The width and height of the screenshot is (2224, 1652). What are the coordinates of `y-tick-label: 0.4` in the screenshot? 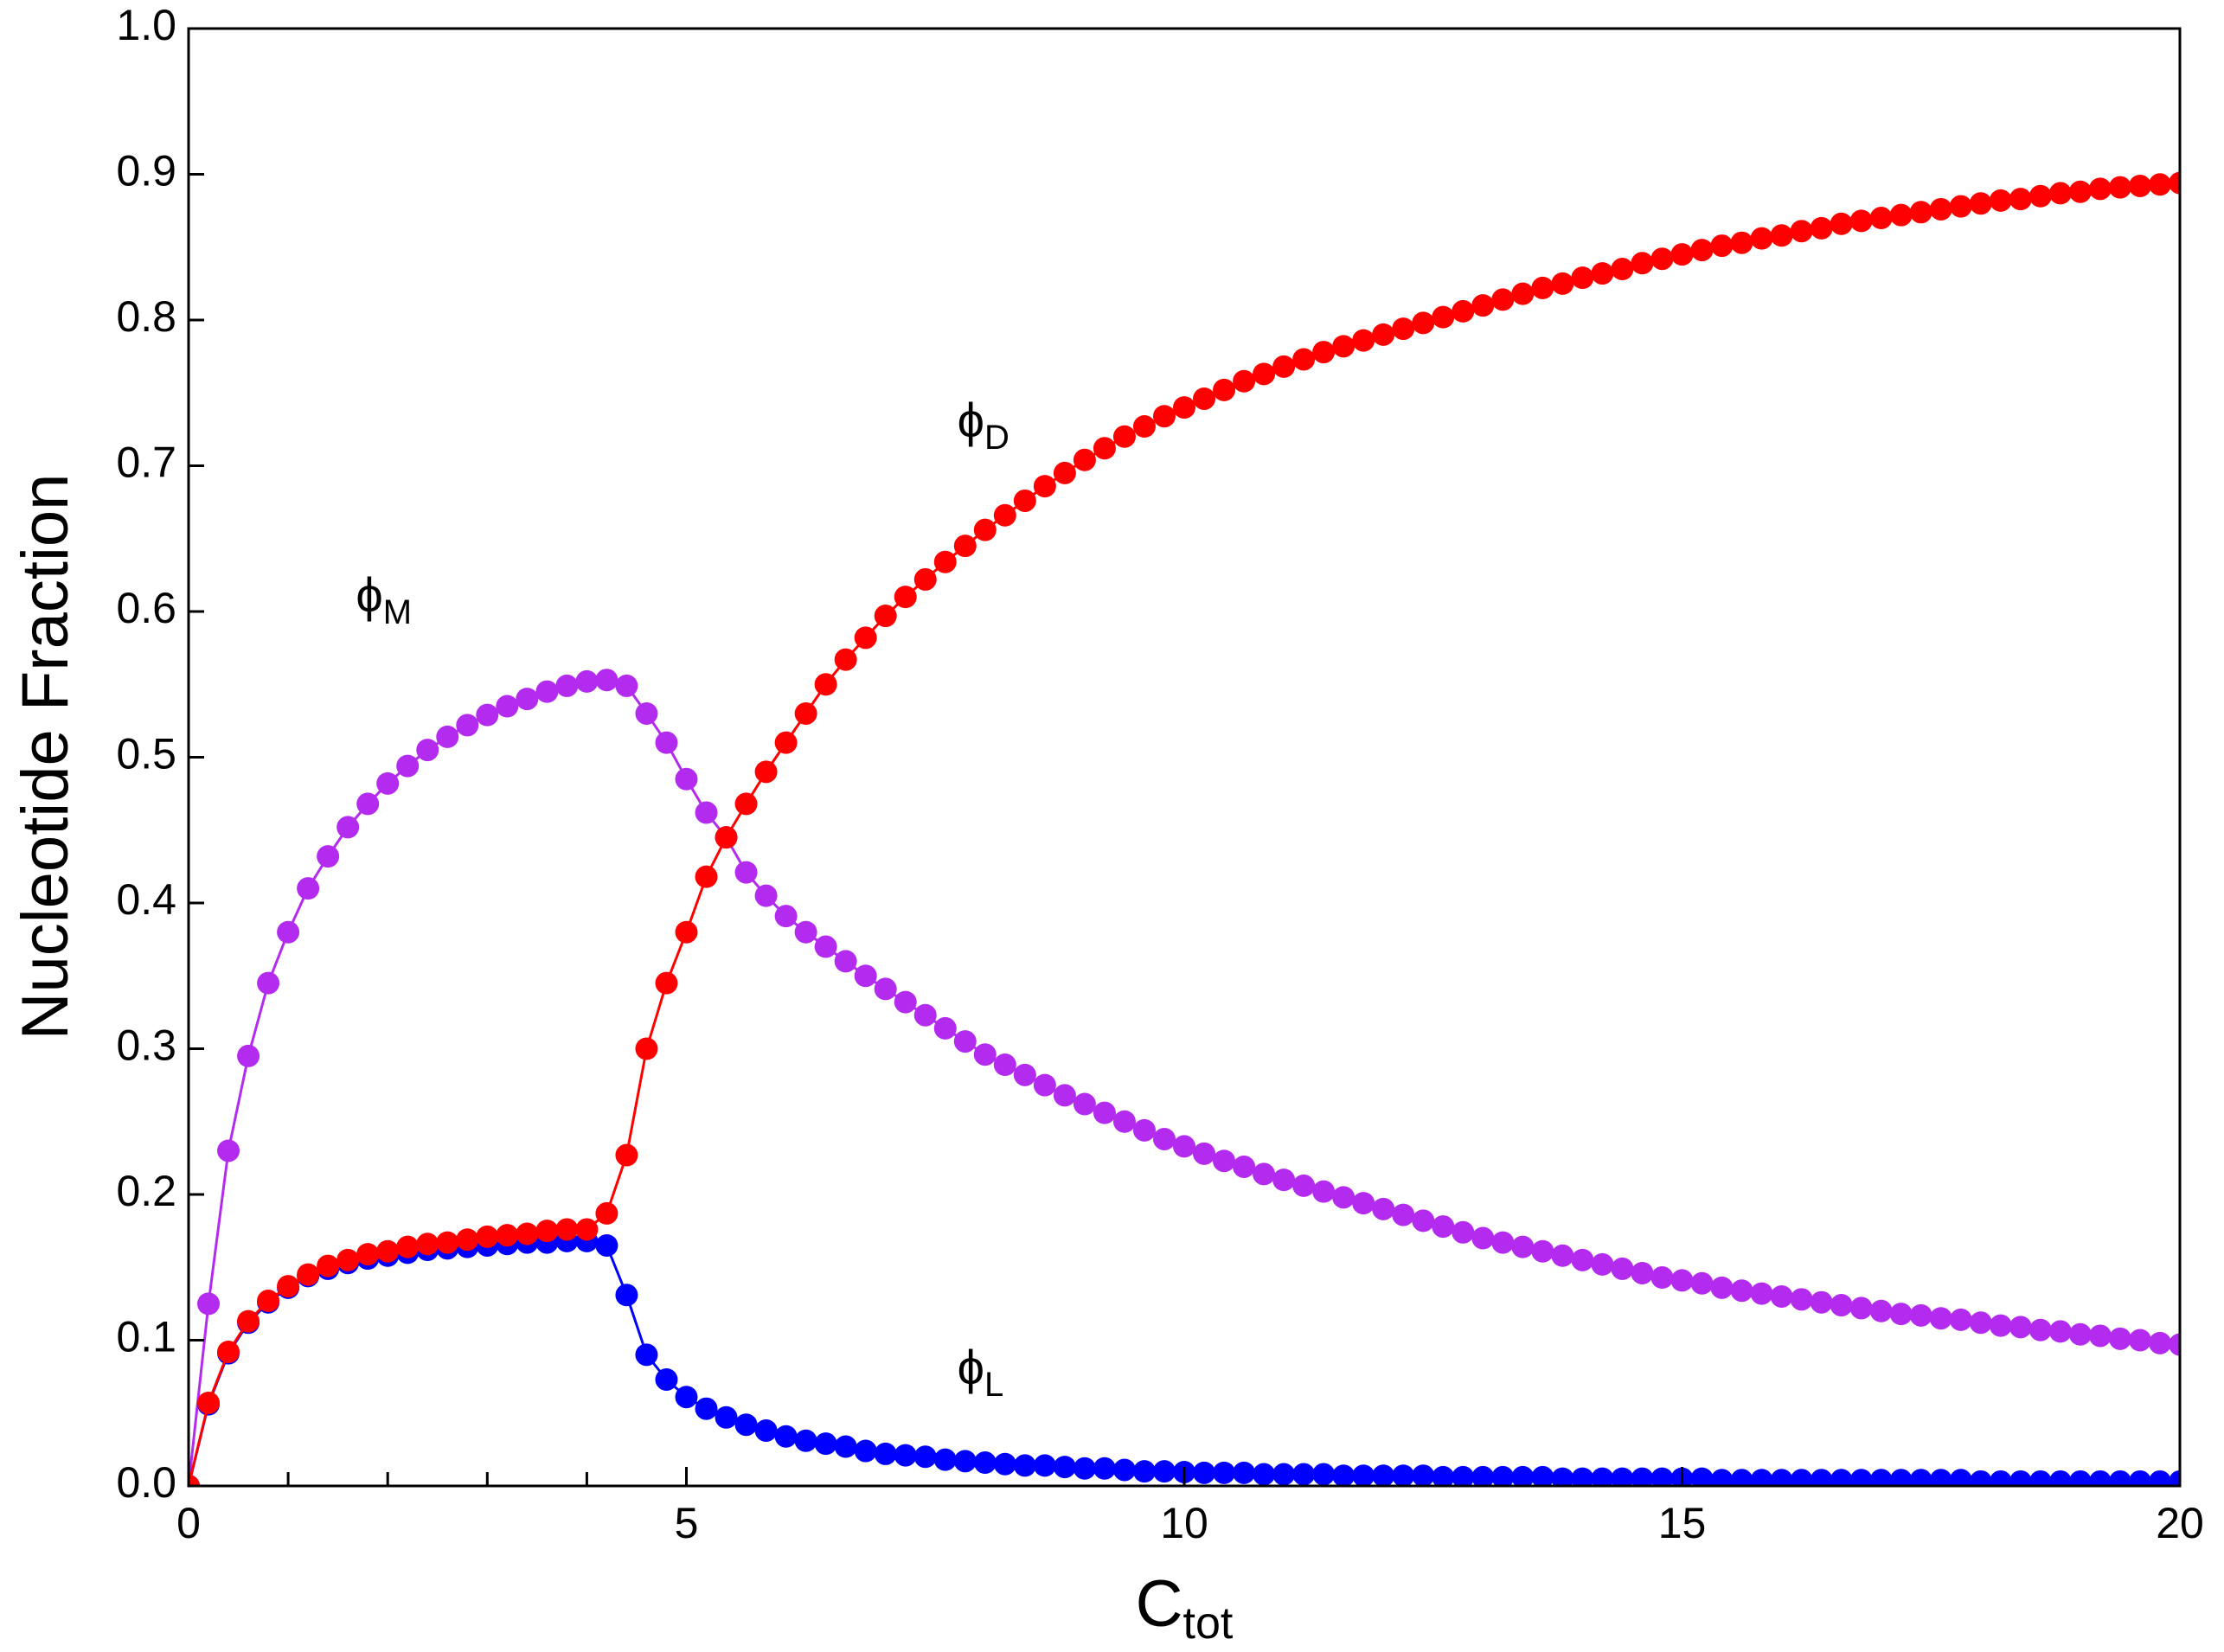 It's located at (146, 899).